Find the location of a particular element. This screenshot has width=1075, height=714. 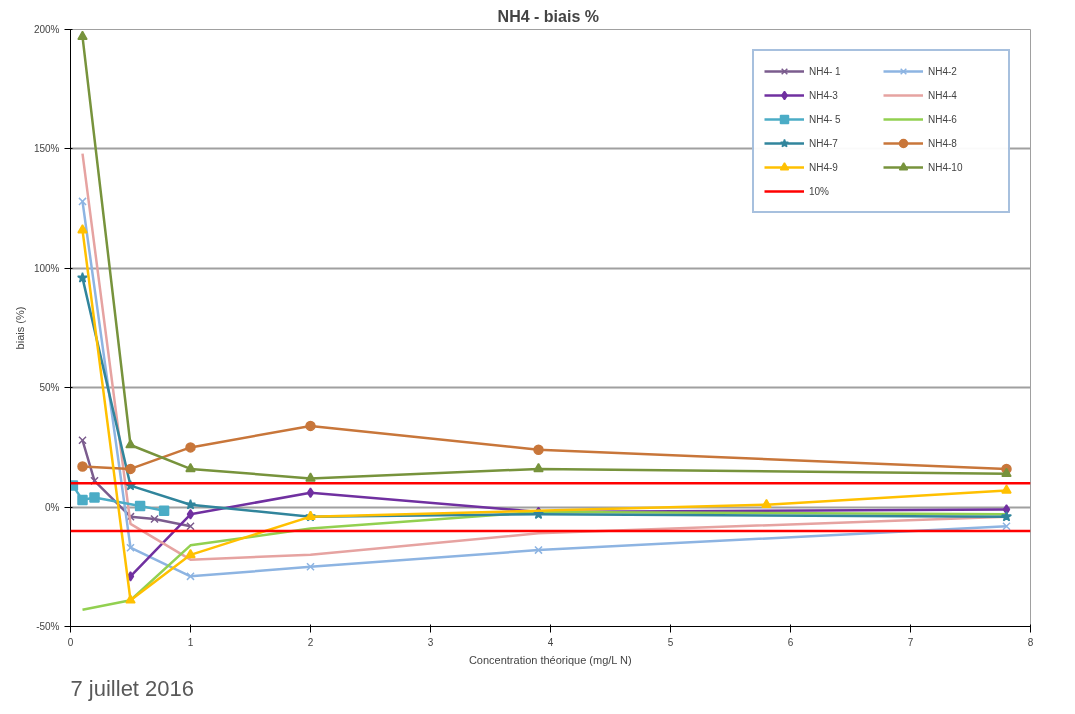

x-tick-label: 1 is located at coordinates (190, 642).